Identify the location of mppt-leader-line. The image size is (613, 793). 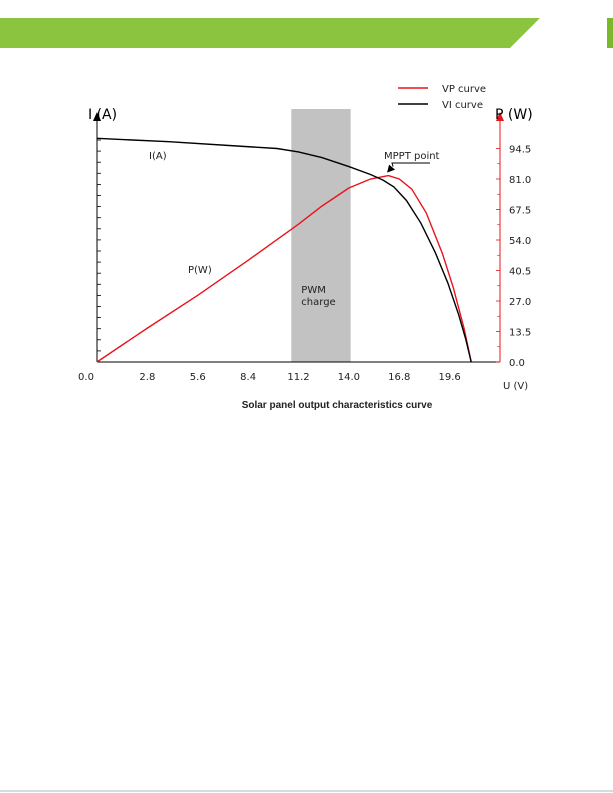
(410, 164).